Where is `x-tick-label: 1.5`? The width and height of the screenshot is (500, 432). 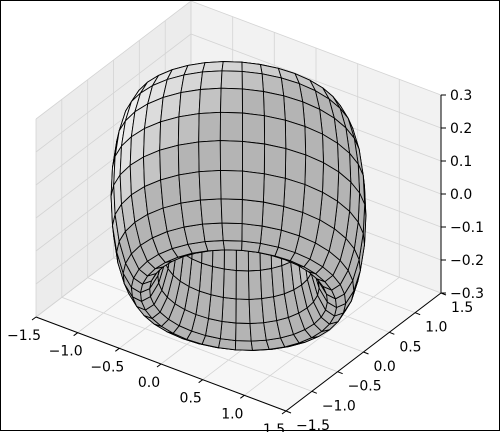
x-tick-label: 1.5 is located at coordinates (274, 427).